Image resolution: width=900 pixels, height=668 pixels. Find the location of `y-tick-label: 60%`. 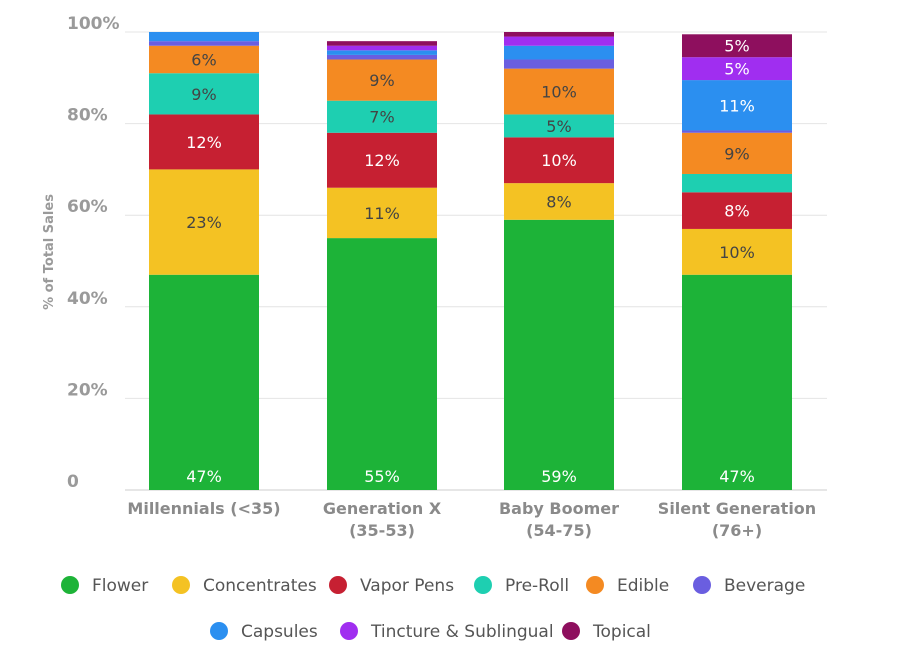

y-tick-label: 60% is located at coordinates (87, 207).